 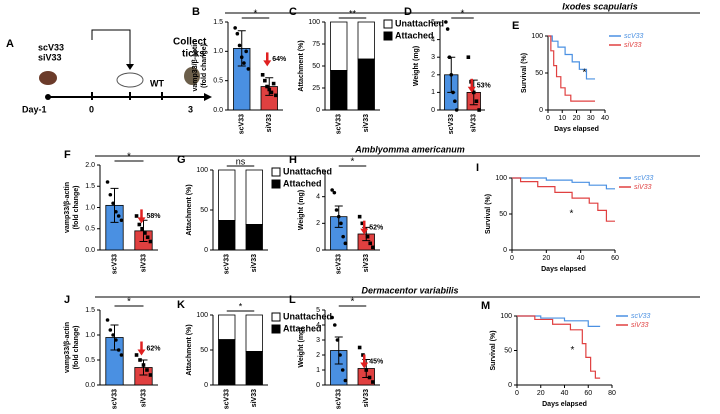 What do you see at coordinates (76, 208) in the screenshot?
I see `y-axis-label: (fold change)` at bounding box center [76, 208].